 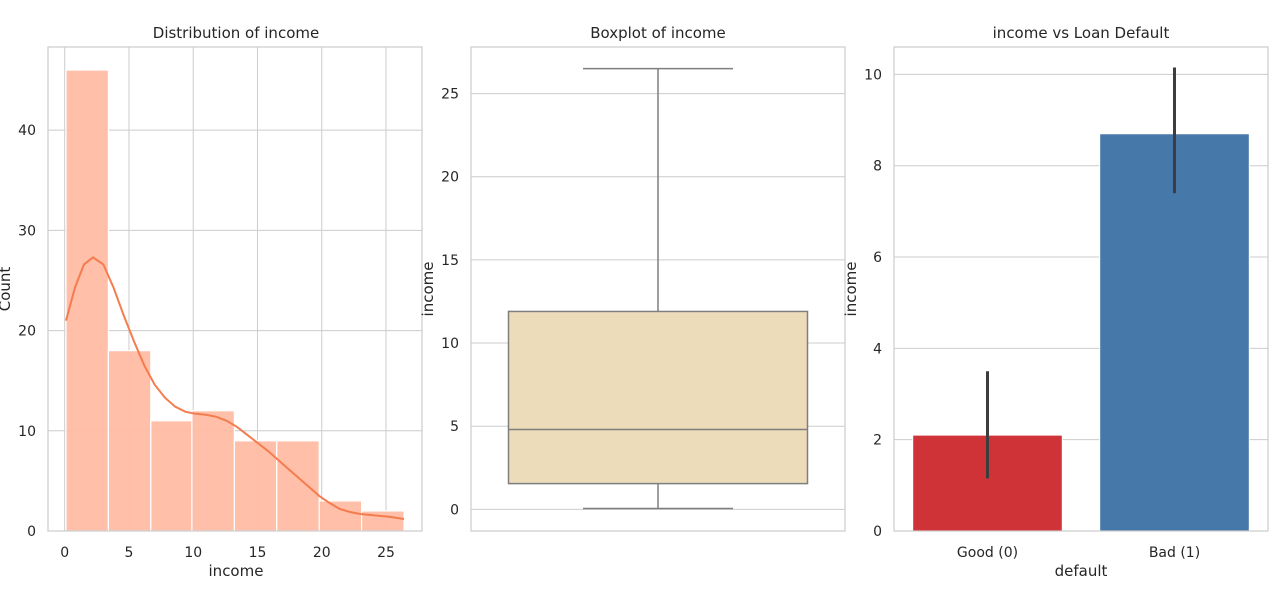 I want to click on hist-ytick-label: 0, so click(x=31, y=532).